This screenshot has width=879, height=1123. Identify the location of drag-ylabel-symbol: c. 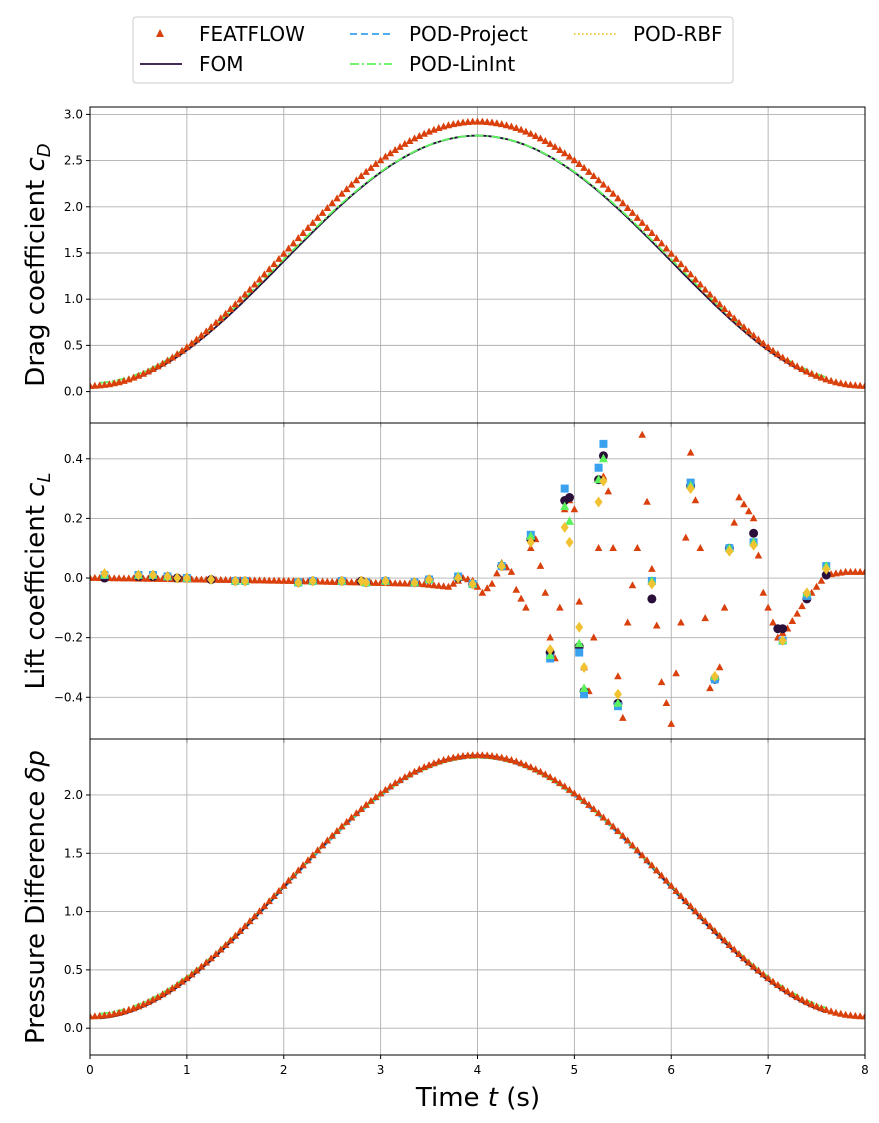
(36, 164).